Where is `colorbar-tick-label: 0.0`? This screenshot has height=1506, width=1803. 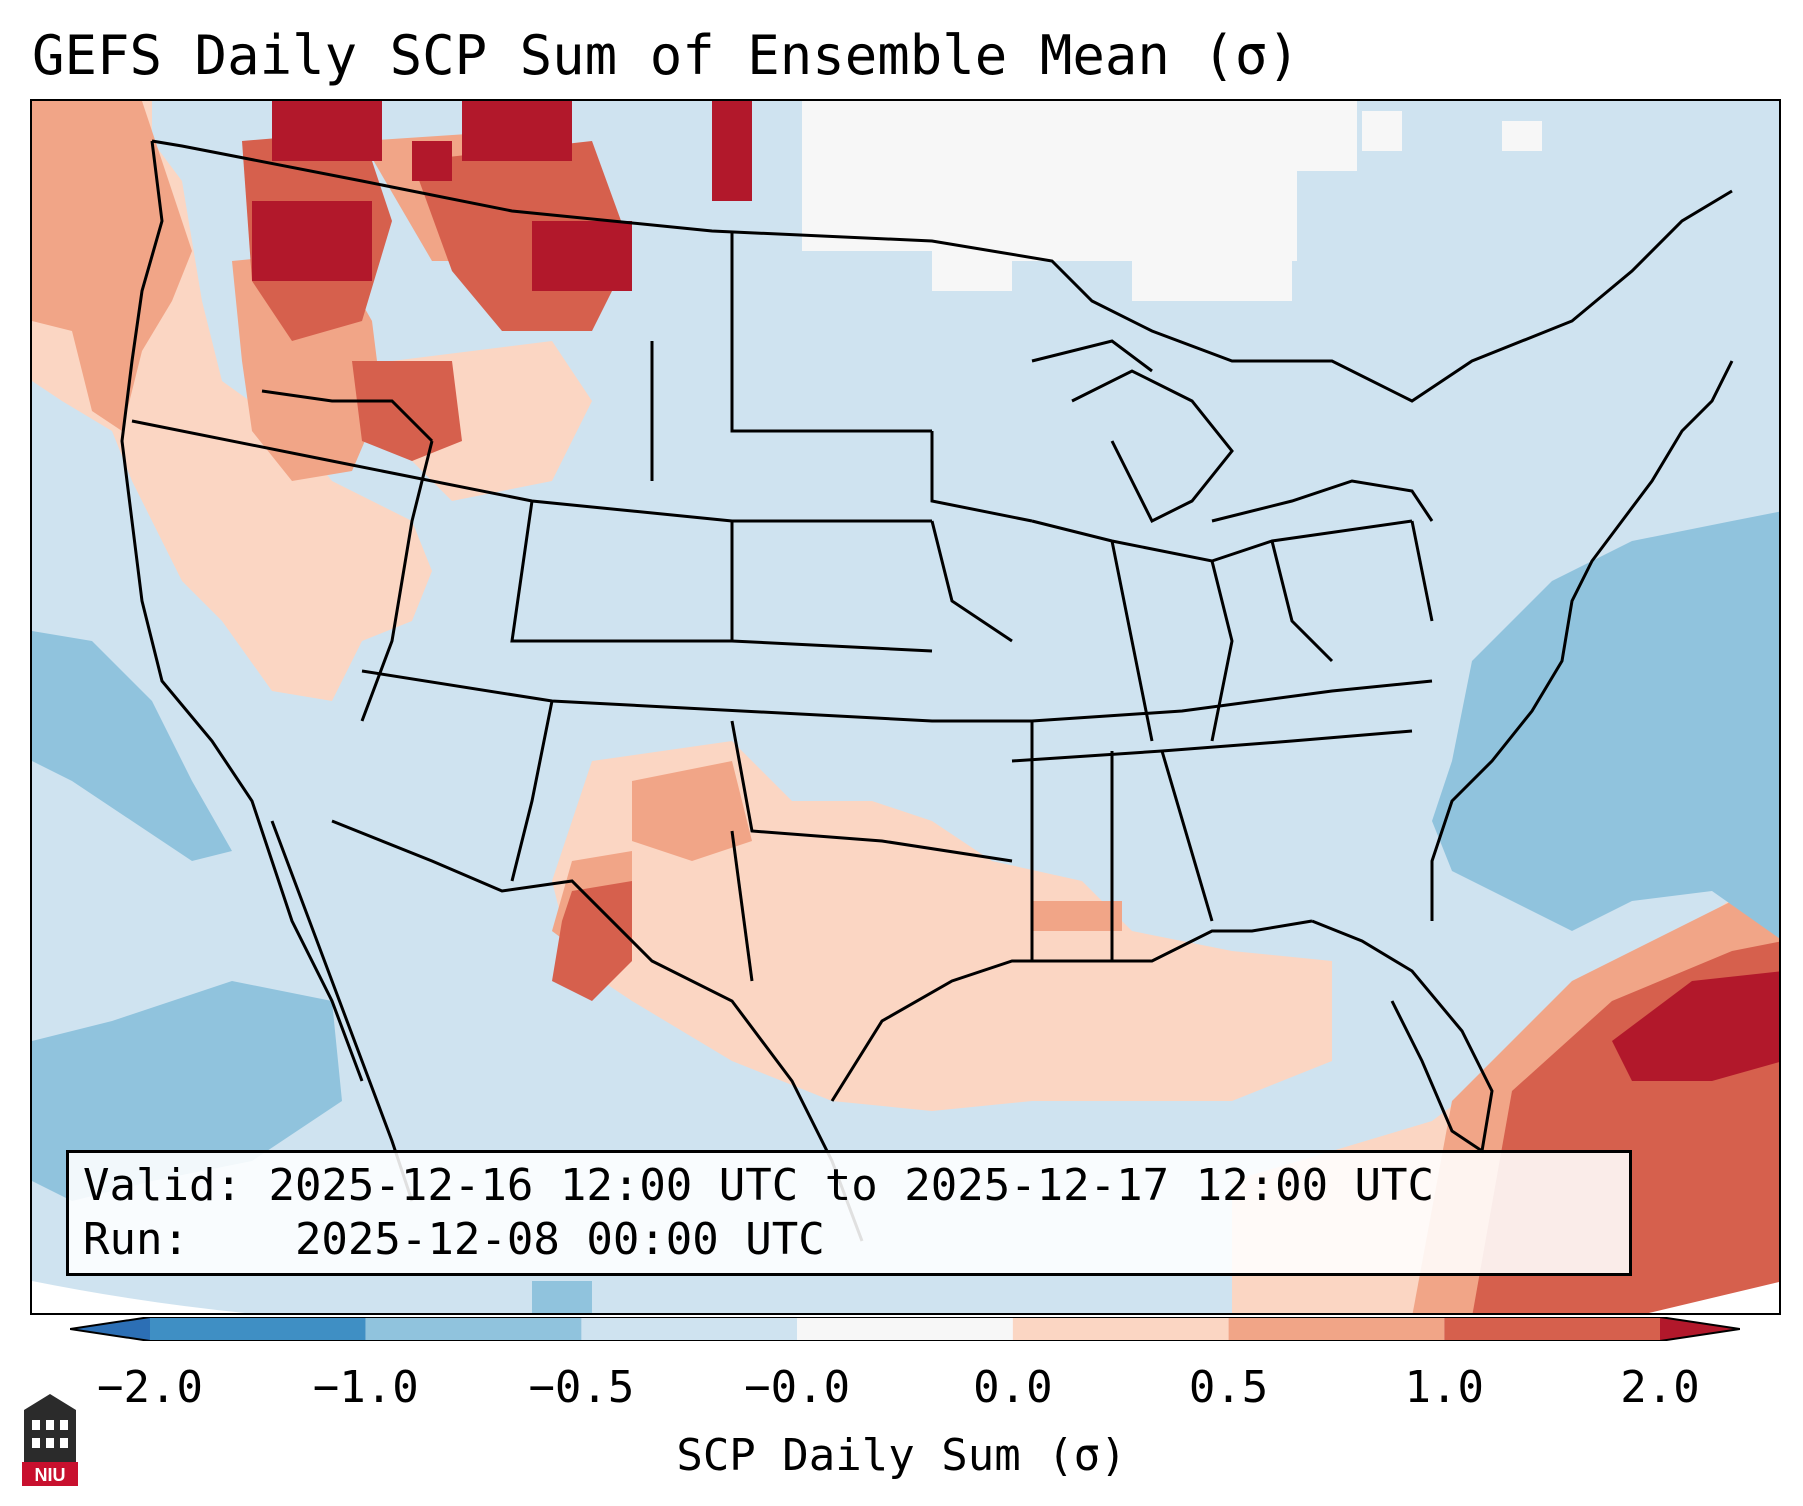 colorbar-tick-label: 0.0 is located at coordinates (1013, 1387).